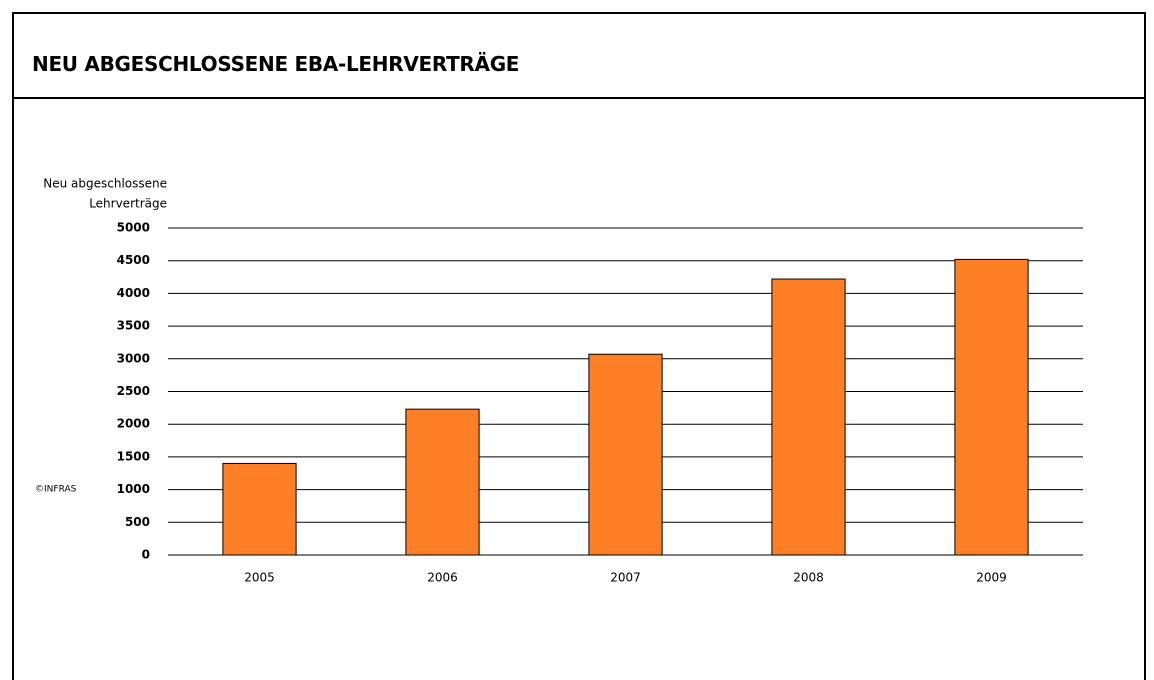  What do you see at coordinates (133, 326) in the screenshot?
I see `y-tick-label: 3500` at bounding box center [133, 326].